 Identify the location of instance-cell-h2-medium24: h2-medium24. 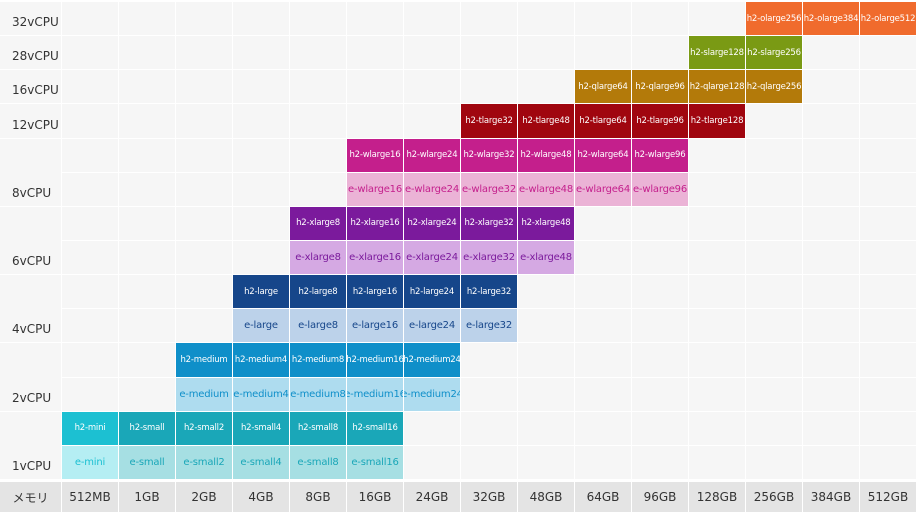
(432, 360).